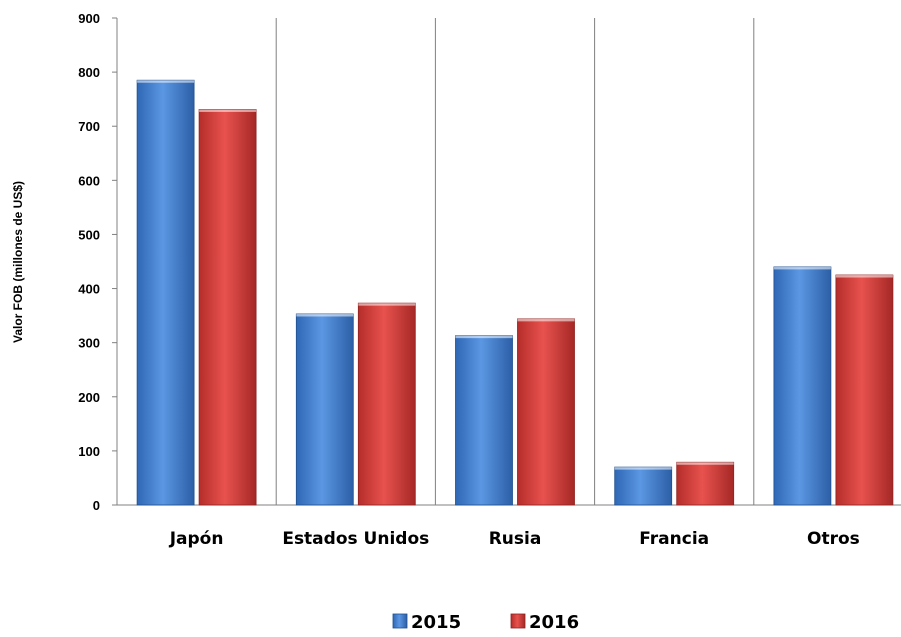 The image size is (901, 637). Describe the element at coordinates (89, 18) in the screenshot. I see `y-tick-label: 900` at that location.